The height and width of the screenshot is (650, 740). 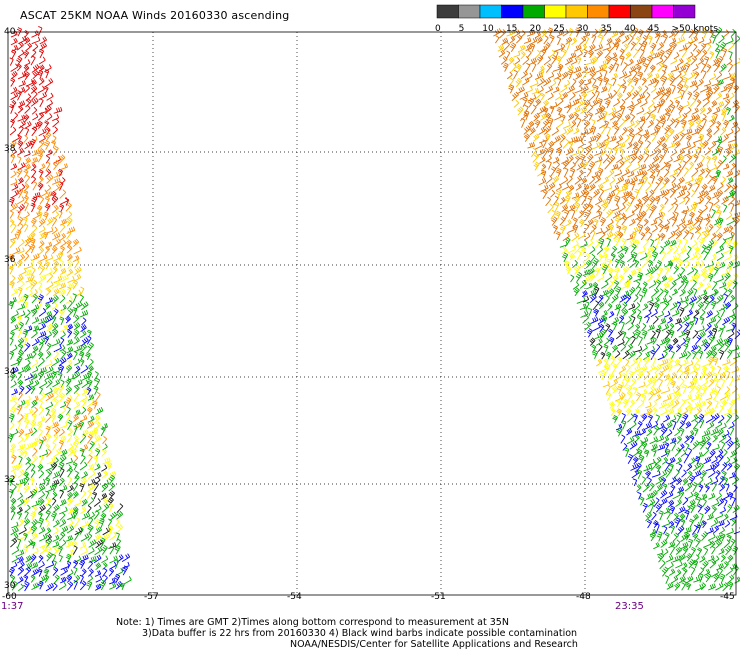 What do you see at coordinates (151, 597) in the screenshot?
I see `lon-label-57: -57` at bounding box center [151, 597].